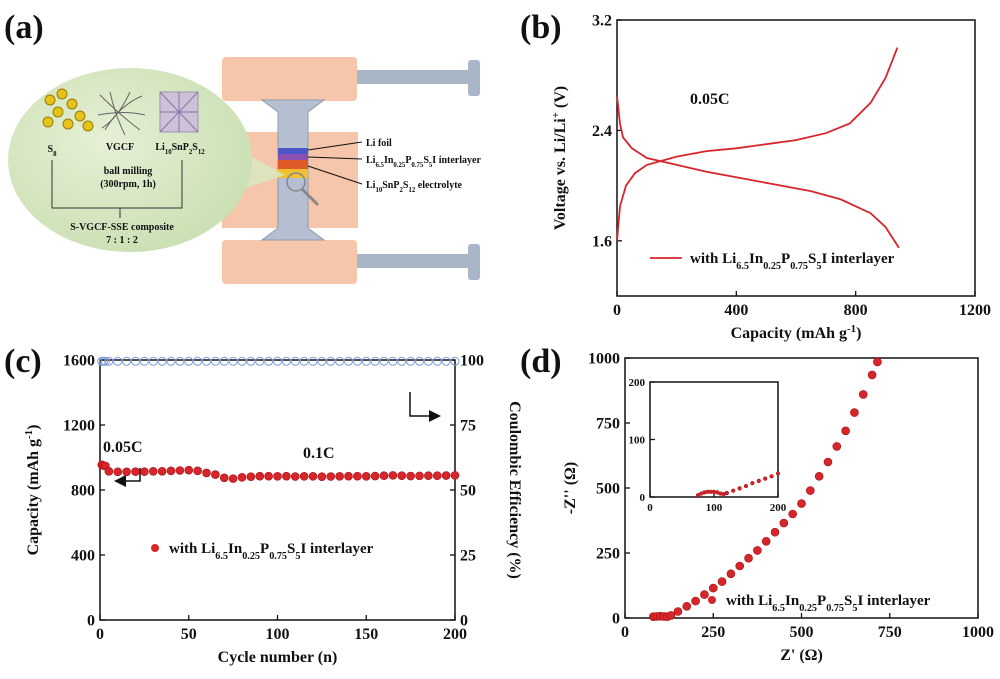 The width and height of the screenshot is (1000, 679). What do you see at coordinates (792, 601) in the screenshot?
I see `text-segment: In` at bounding box center [792, 601].